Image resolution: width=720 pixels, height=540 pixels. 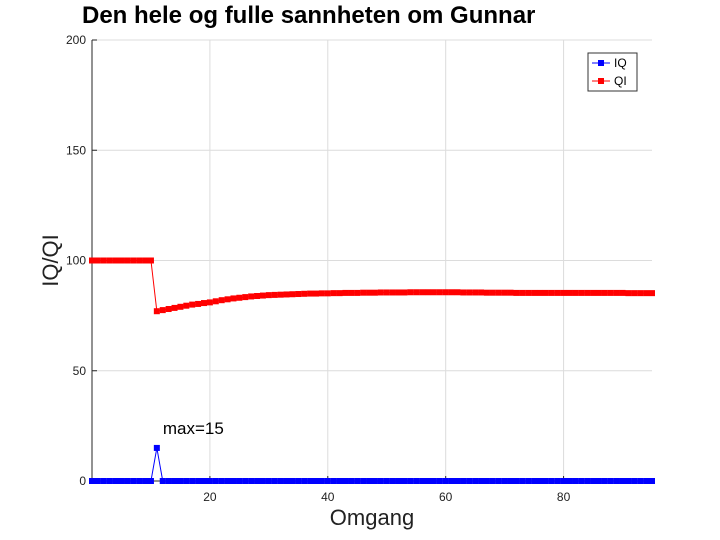 I want to click on x-tick-label: 60, so click(x=446, y=497).